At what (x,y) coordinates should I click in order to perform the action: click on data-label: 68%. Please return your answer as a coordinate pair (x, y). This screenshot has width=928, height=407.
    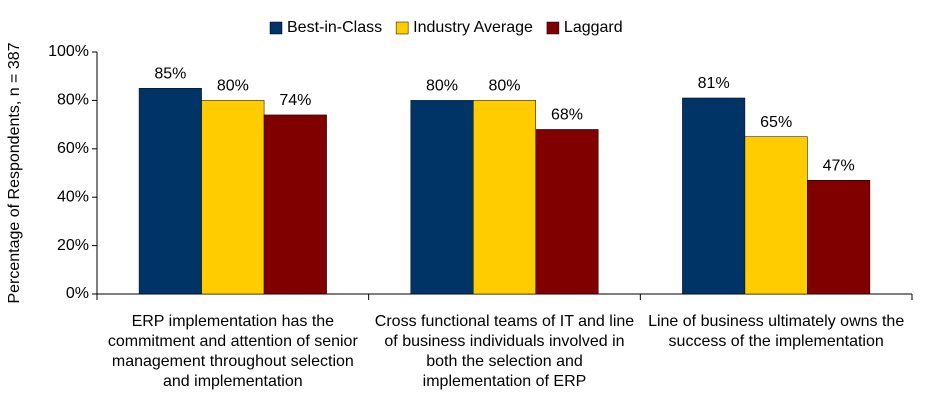
    Looking at the image, I should click on (567, 115).